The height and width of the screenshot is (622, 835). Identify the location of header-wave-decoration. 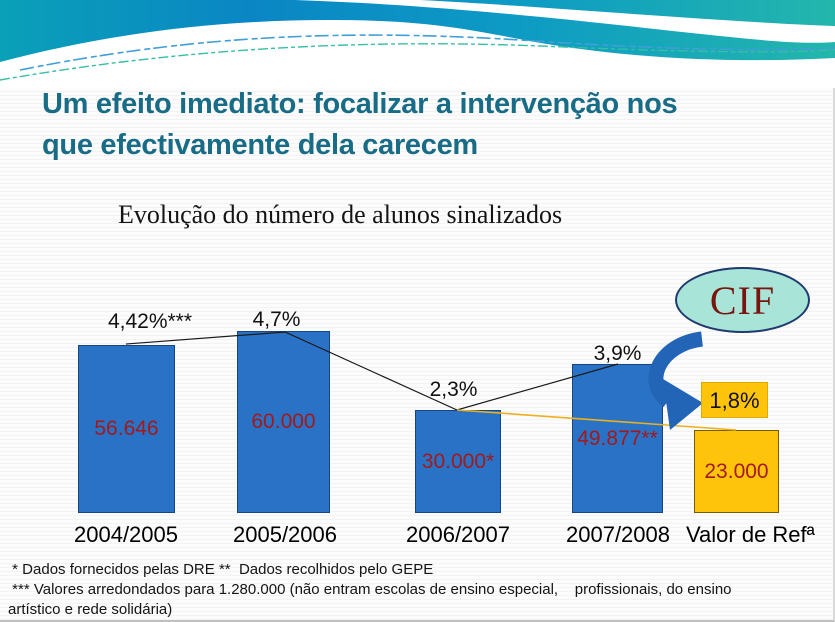
(417, 44).